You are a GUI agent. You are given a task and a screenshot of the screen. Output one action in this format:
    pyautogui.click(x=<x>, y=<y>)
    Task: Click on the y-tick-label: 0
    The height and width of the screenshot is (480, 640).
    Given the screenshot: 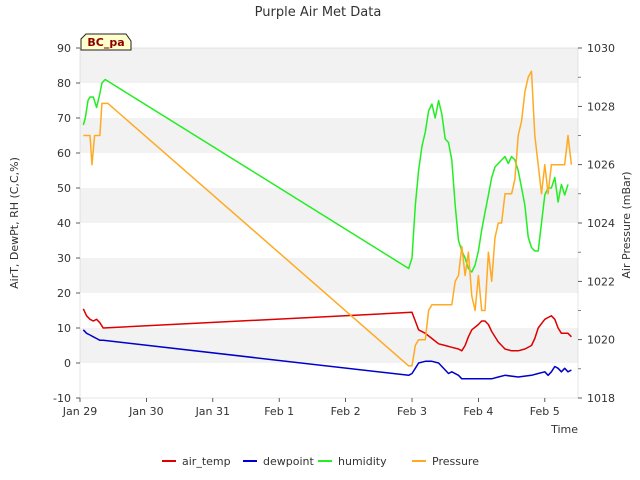 What is the action you would take?
    pyautogui.click(x=67, y=363)
    